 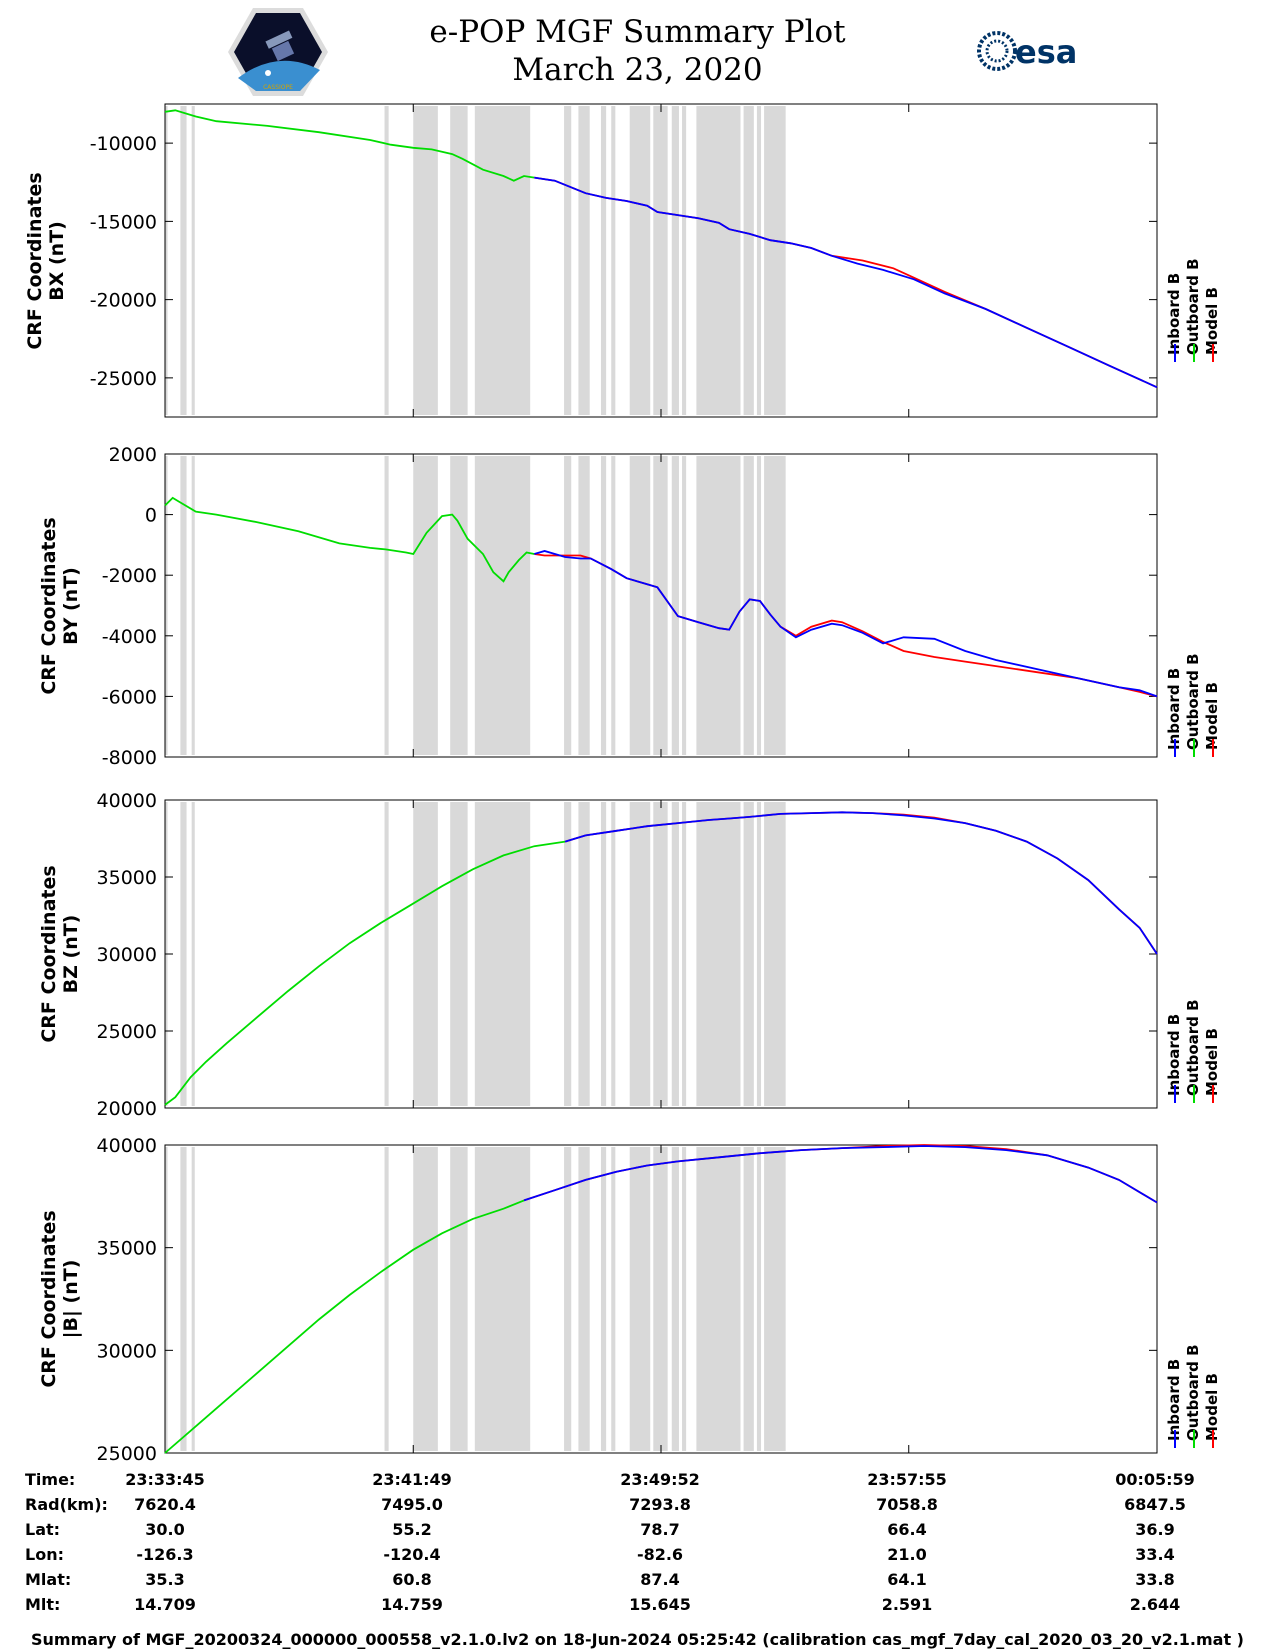 I want to click on orbit-info-label: Rad(km):, so click(x=66, y=1504).